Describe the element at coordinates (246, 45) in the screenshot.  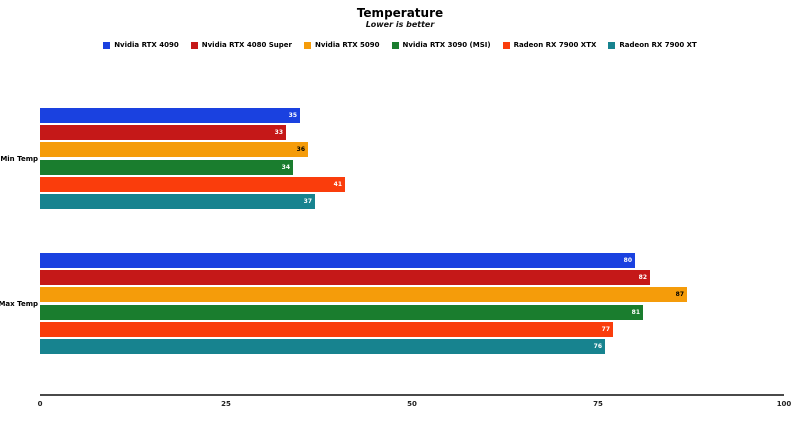
I see `legend-label: Nvidia RTX 4080 Super` at that location.